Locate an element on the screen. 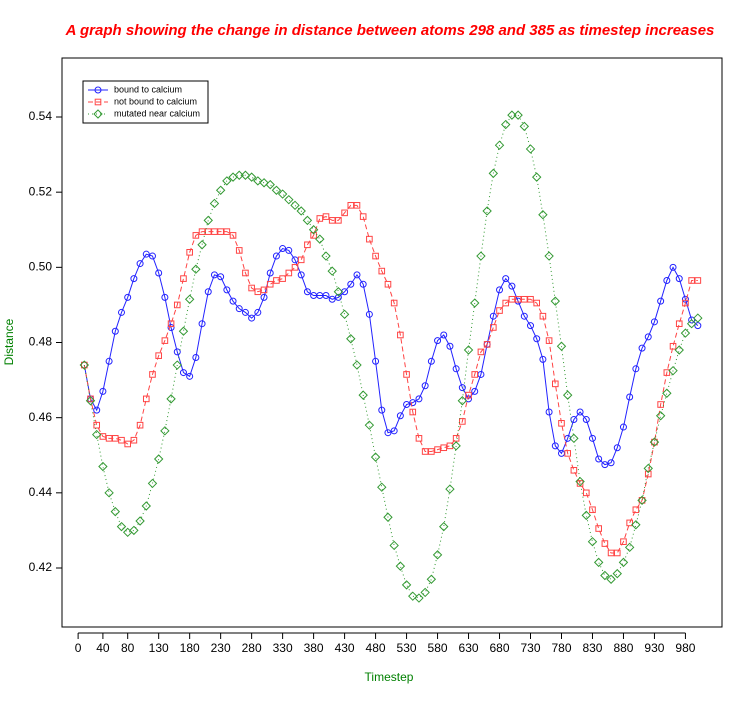 The width and height of the screenshot is (750, 705). legend-label: not bound to calcium is located at coordinates (155, 101).